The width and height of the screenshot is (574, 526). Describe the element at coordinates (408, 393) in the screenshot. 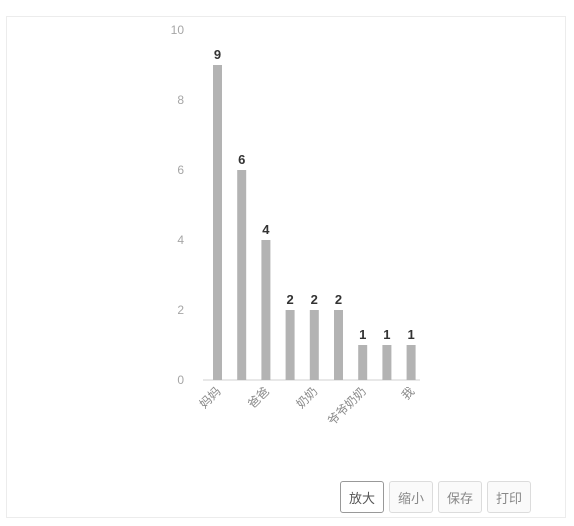

I see `x-tick-label: 我` at that location.